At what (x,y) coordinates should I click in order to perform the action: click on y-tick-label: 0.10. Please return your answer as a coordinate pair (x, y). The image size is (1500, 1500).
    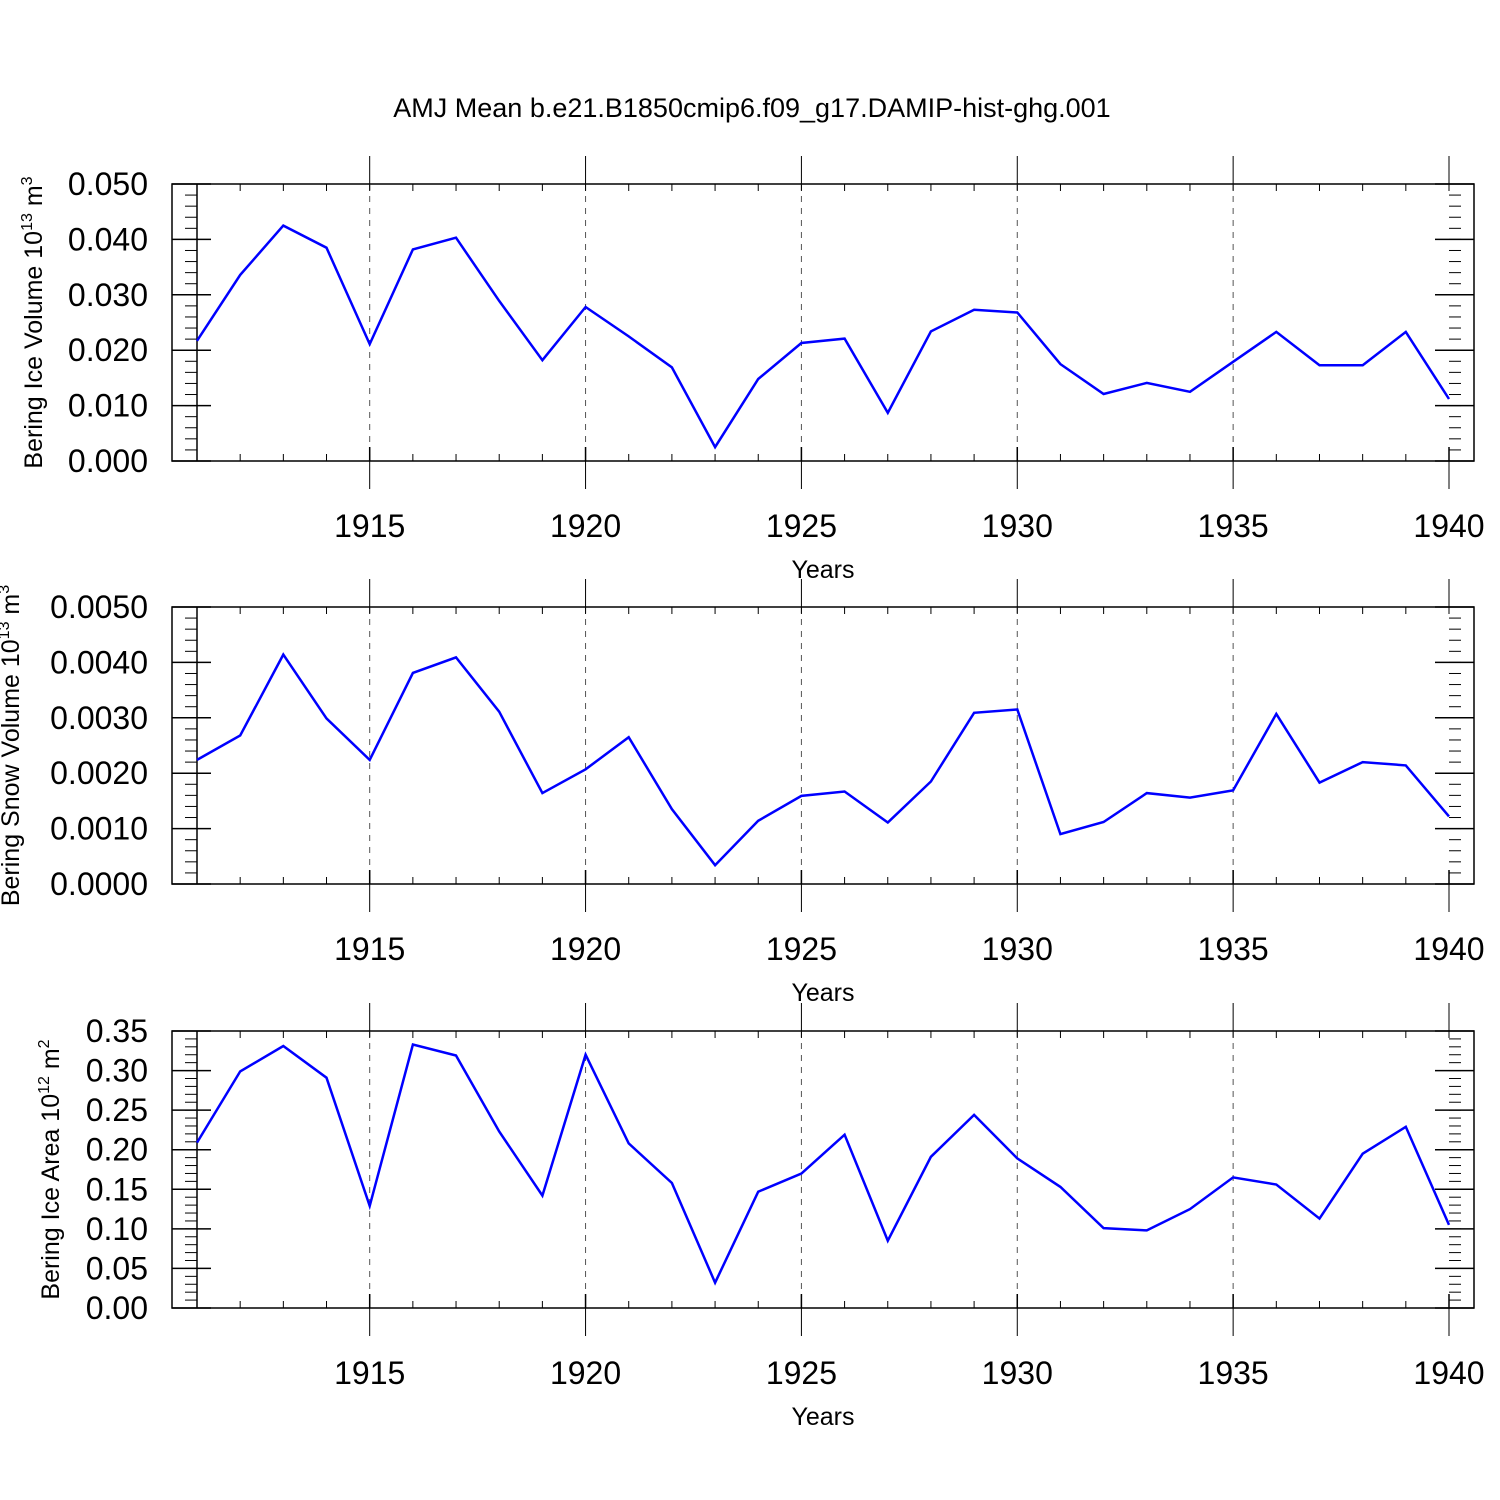
    Looking at the image, I should click on (117, 1229).